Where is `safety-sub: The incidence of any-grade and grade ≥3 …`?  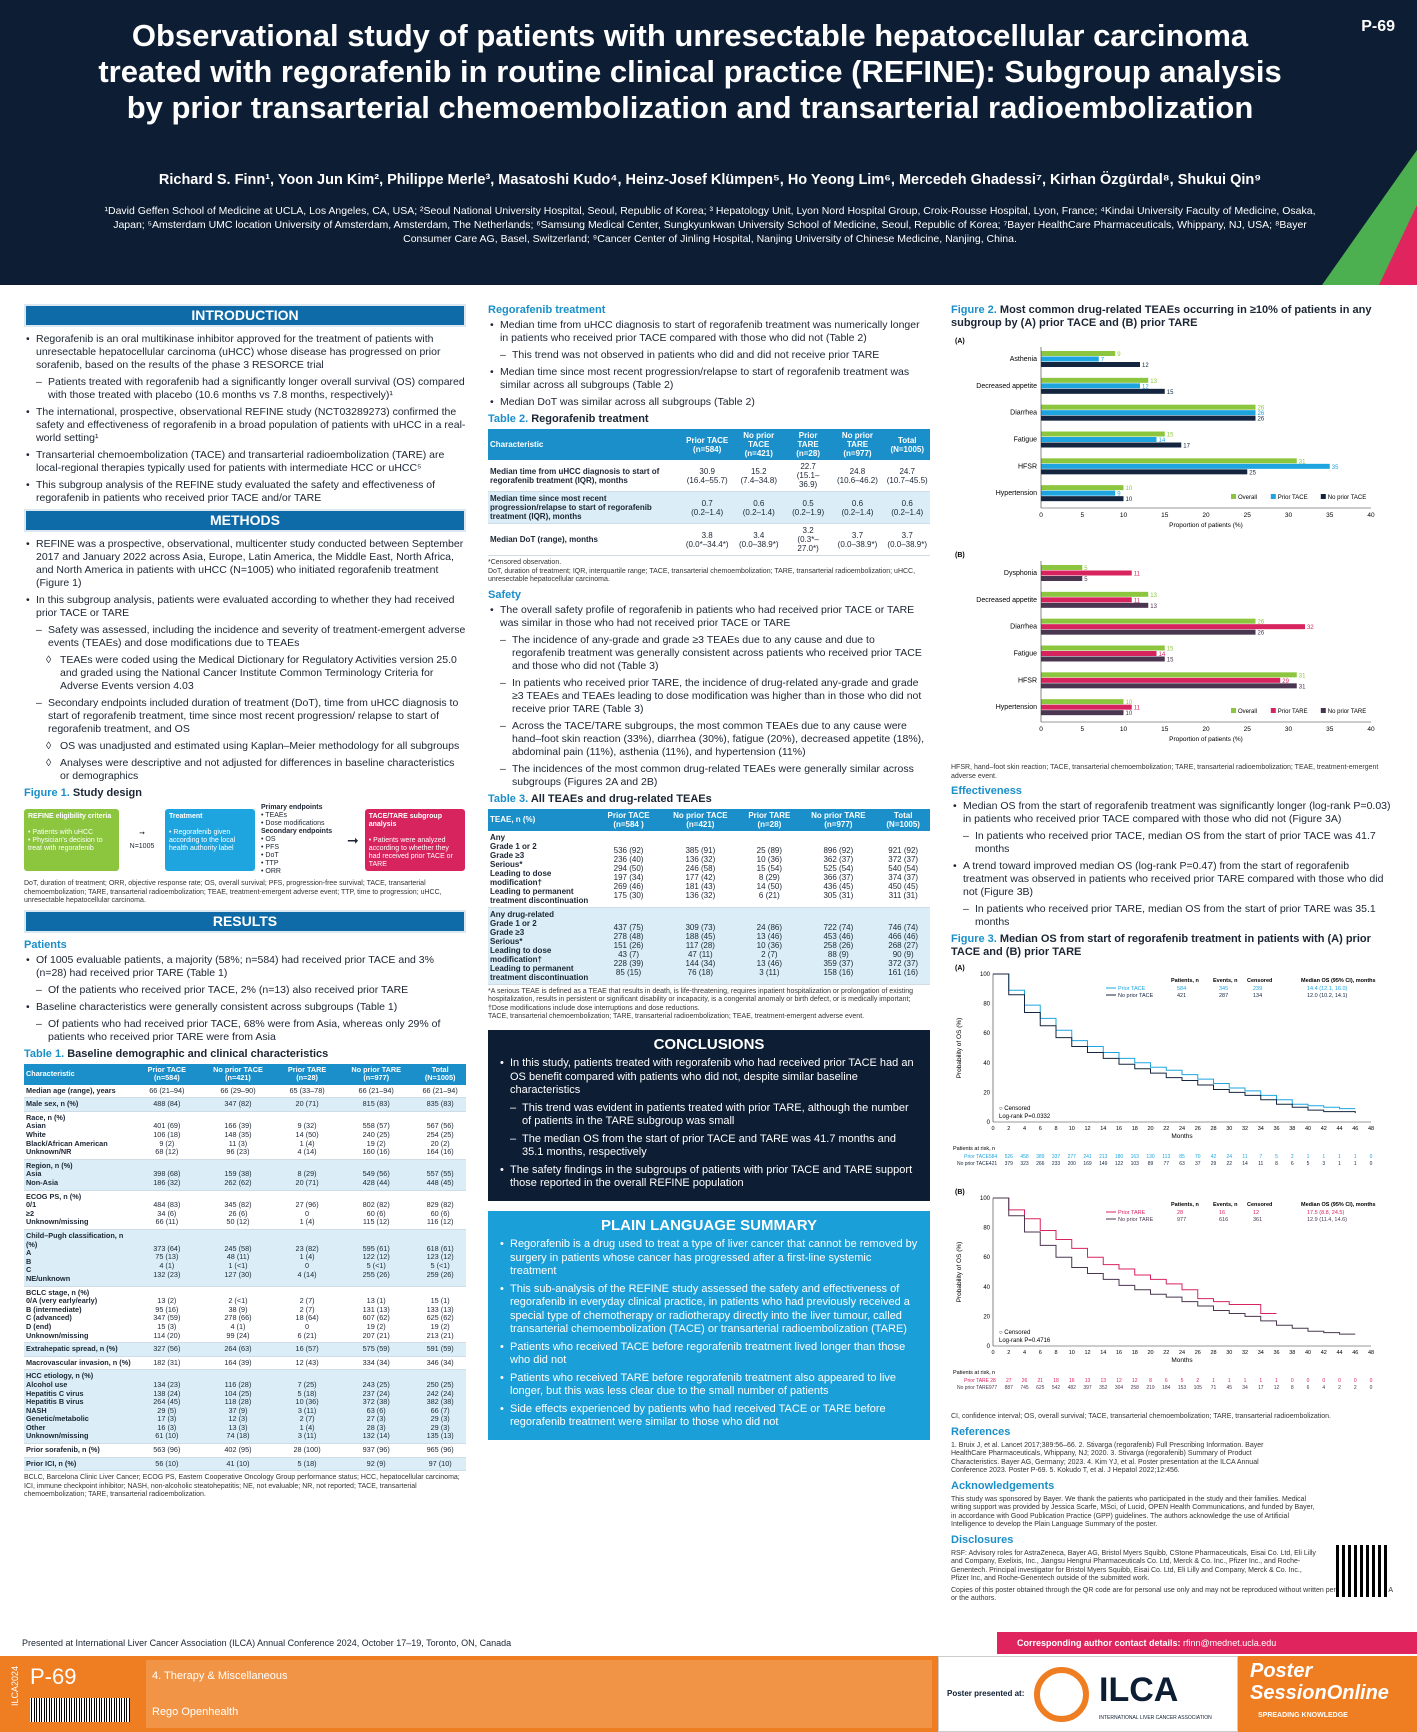
safety-sub: The incidence of any-grade and grade ≥3 … is located at coordinates (709, 653).